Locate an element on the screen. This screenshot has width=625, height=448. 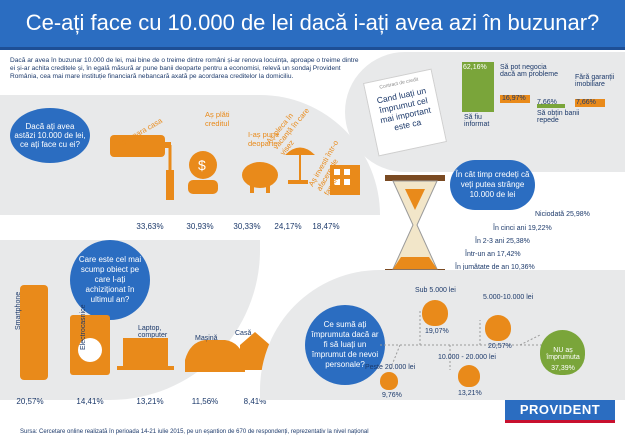
q4-item-value-1: 20,57% is located at coordinates (30, 401).